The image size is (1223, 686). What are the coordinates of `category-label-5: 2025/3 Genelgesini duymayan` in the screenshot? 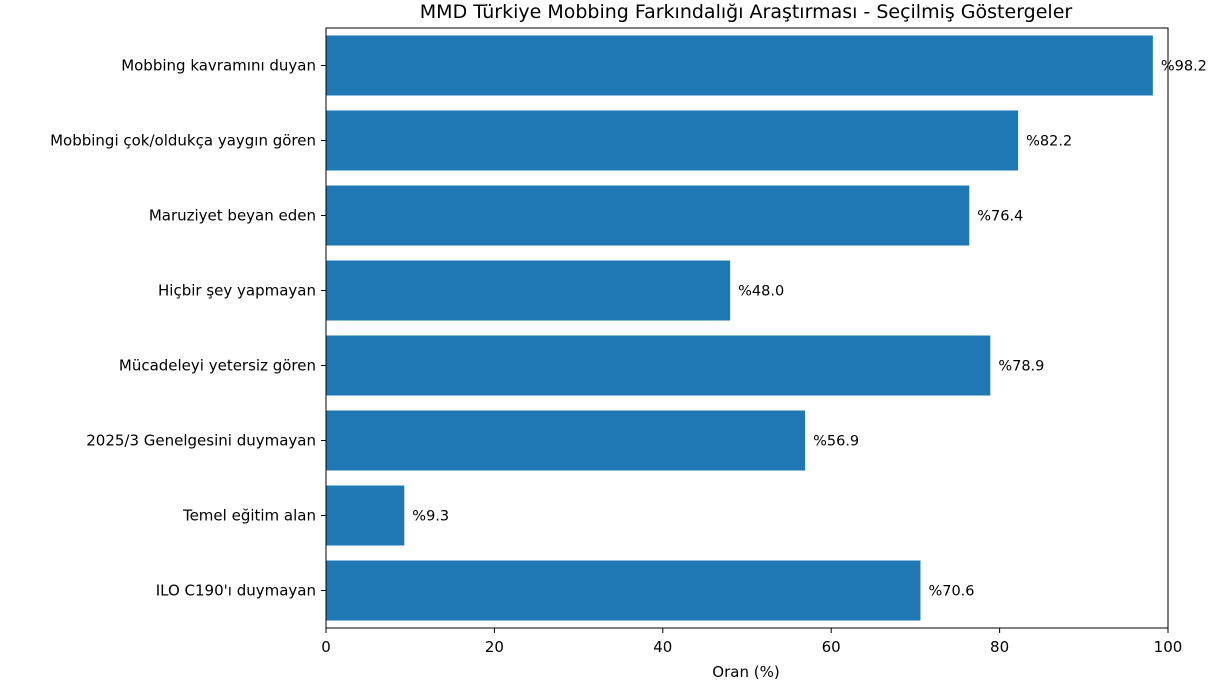 It's located at (201, 441).